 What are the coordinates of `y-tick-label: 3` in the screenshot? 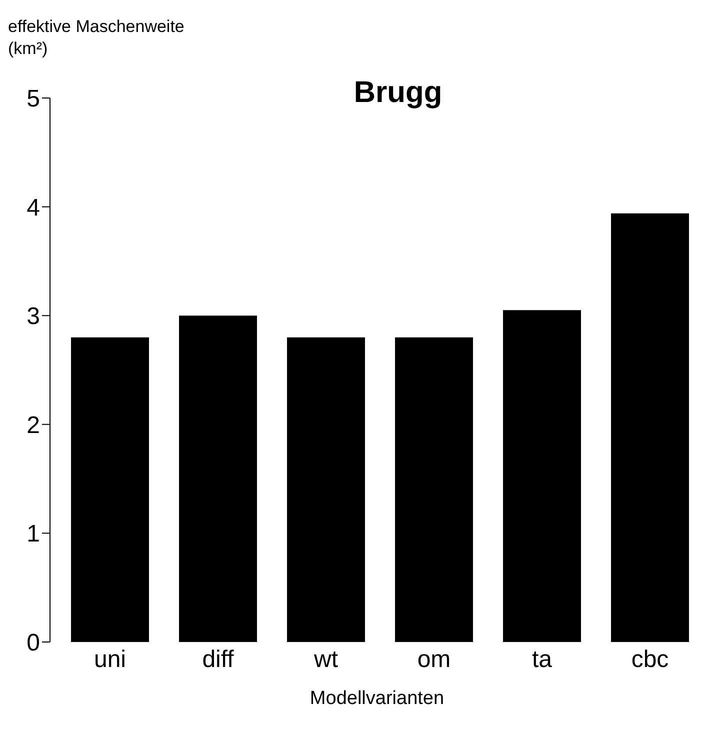 It's located at (33, 316).